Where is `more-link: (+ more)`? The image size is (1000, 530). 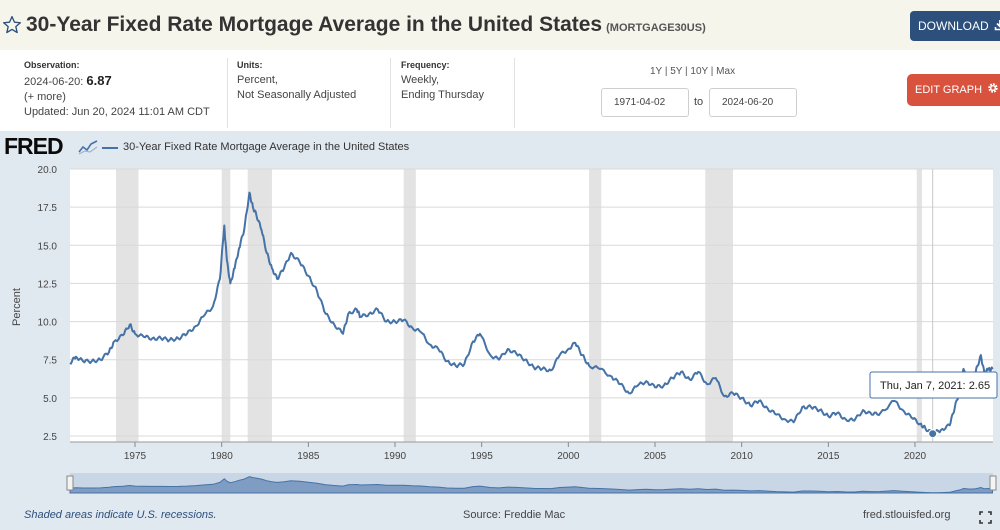 more-link: (+ more) is located at coordinates (45, 97).